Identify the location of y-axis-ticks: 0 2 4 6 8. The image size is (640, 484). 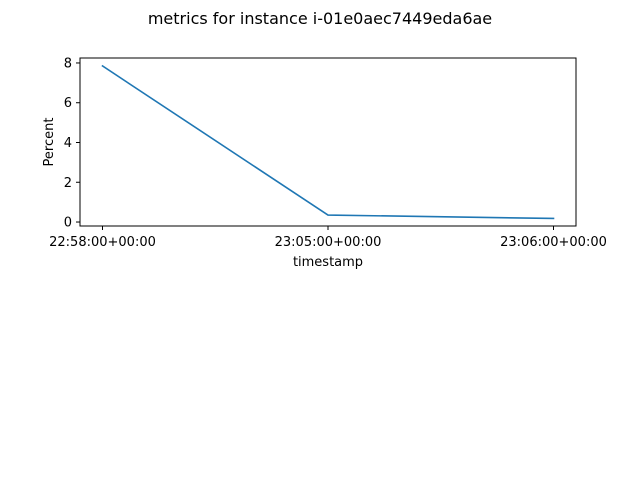
(72, 143).